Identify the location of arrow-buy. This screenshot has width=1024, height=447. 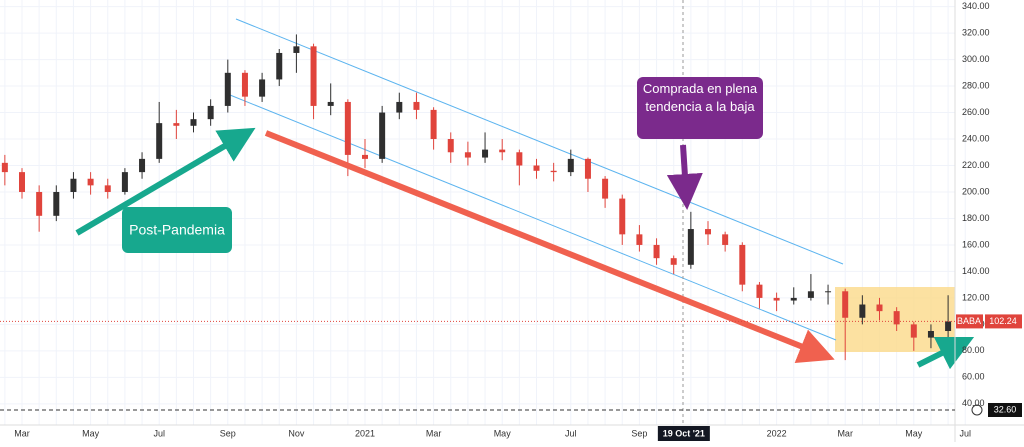
(684, 177).